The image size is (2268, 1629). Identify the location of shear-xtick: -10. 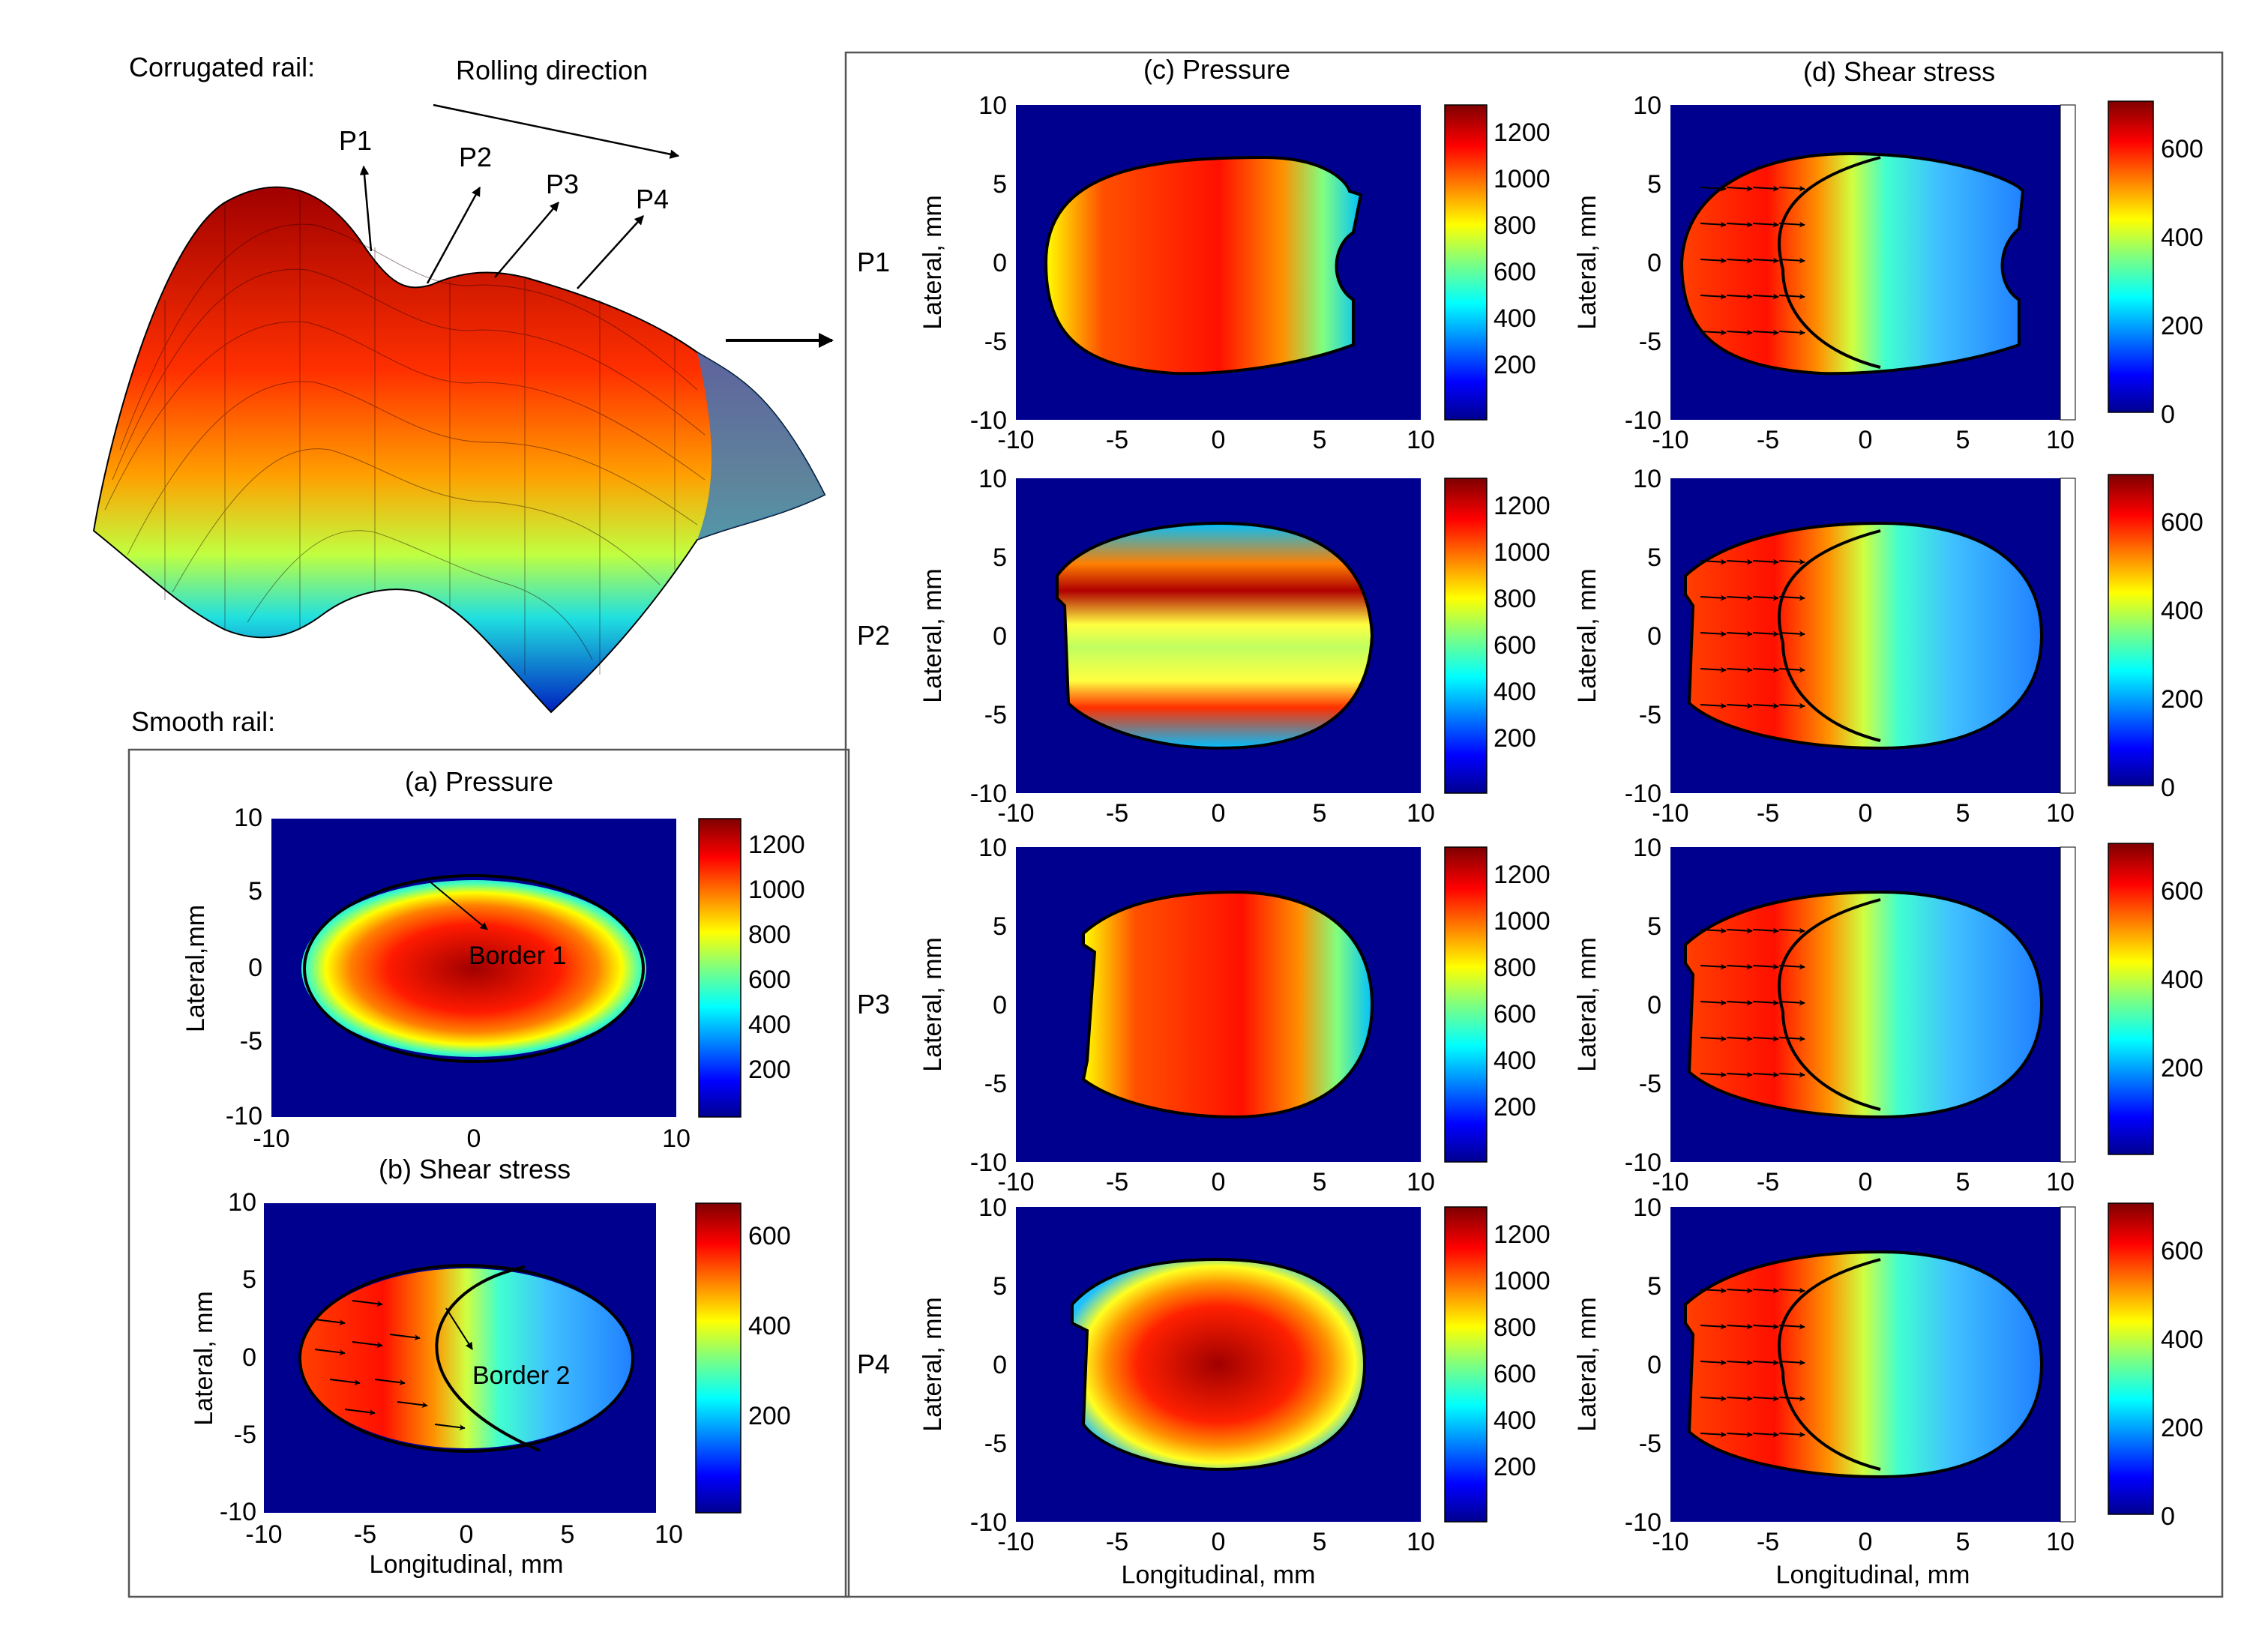
(1670, 1542).